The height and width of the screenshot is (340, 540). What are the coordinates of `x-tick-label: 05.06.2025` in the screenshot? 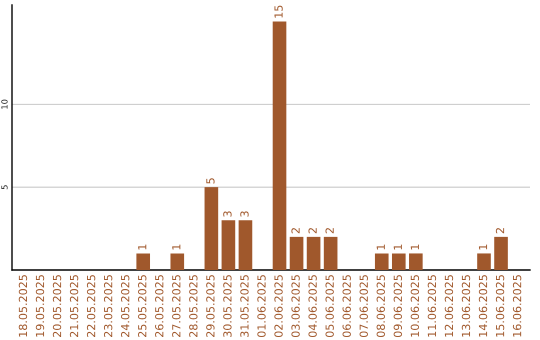 It's located at (329, 306).